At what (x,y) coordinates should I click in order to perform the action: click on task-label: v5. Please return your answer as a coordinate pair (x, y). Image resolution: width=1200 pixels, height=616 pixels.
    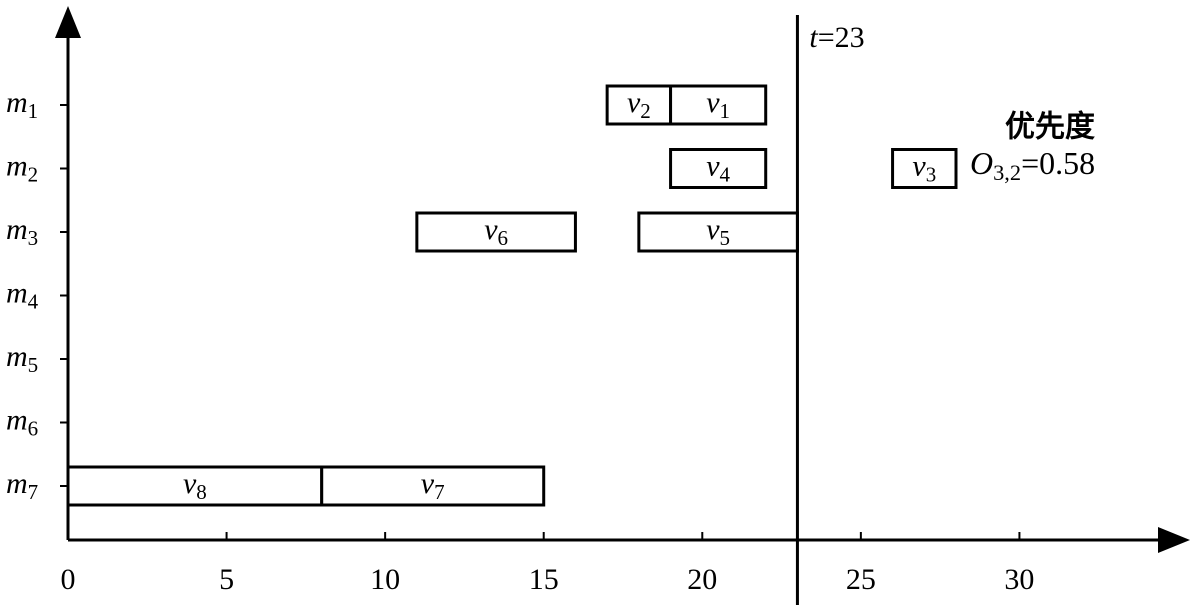
    Looking at the image, I should click on (718, 231).